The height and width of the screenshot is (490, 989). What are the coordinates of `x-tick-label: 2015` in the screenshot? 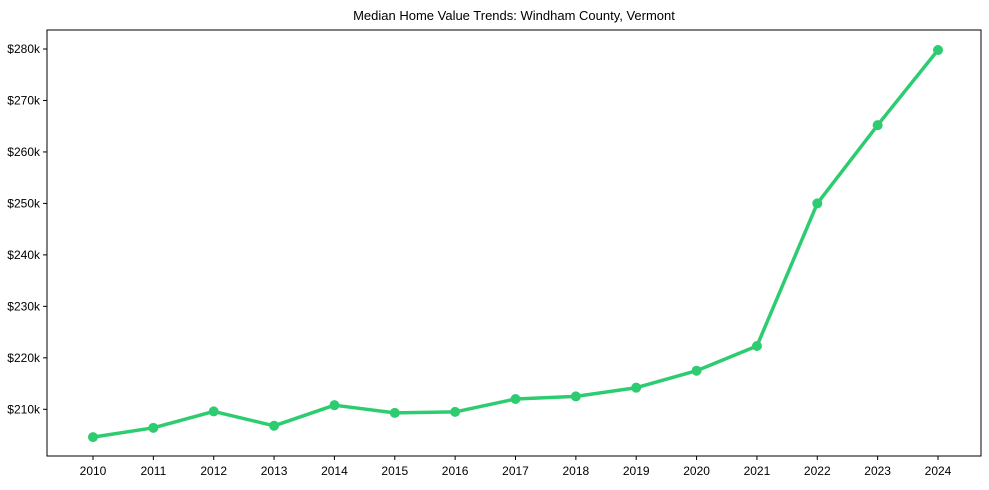 It's located at (394, 471).